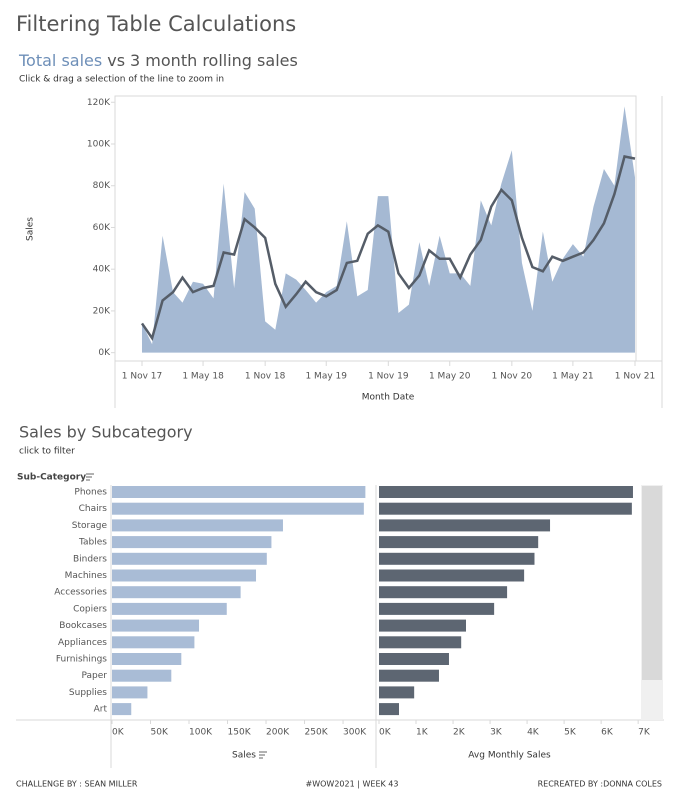 The width and height of the screenshot is (677, 809). I want to click on x-tick-label: 1K, so click(422, 733).